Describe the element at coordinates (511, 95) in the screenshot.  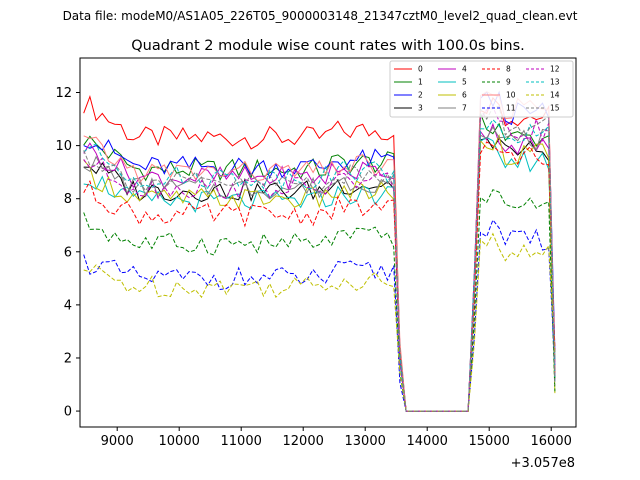
I see `legend-label-10: 10` at that location.